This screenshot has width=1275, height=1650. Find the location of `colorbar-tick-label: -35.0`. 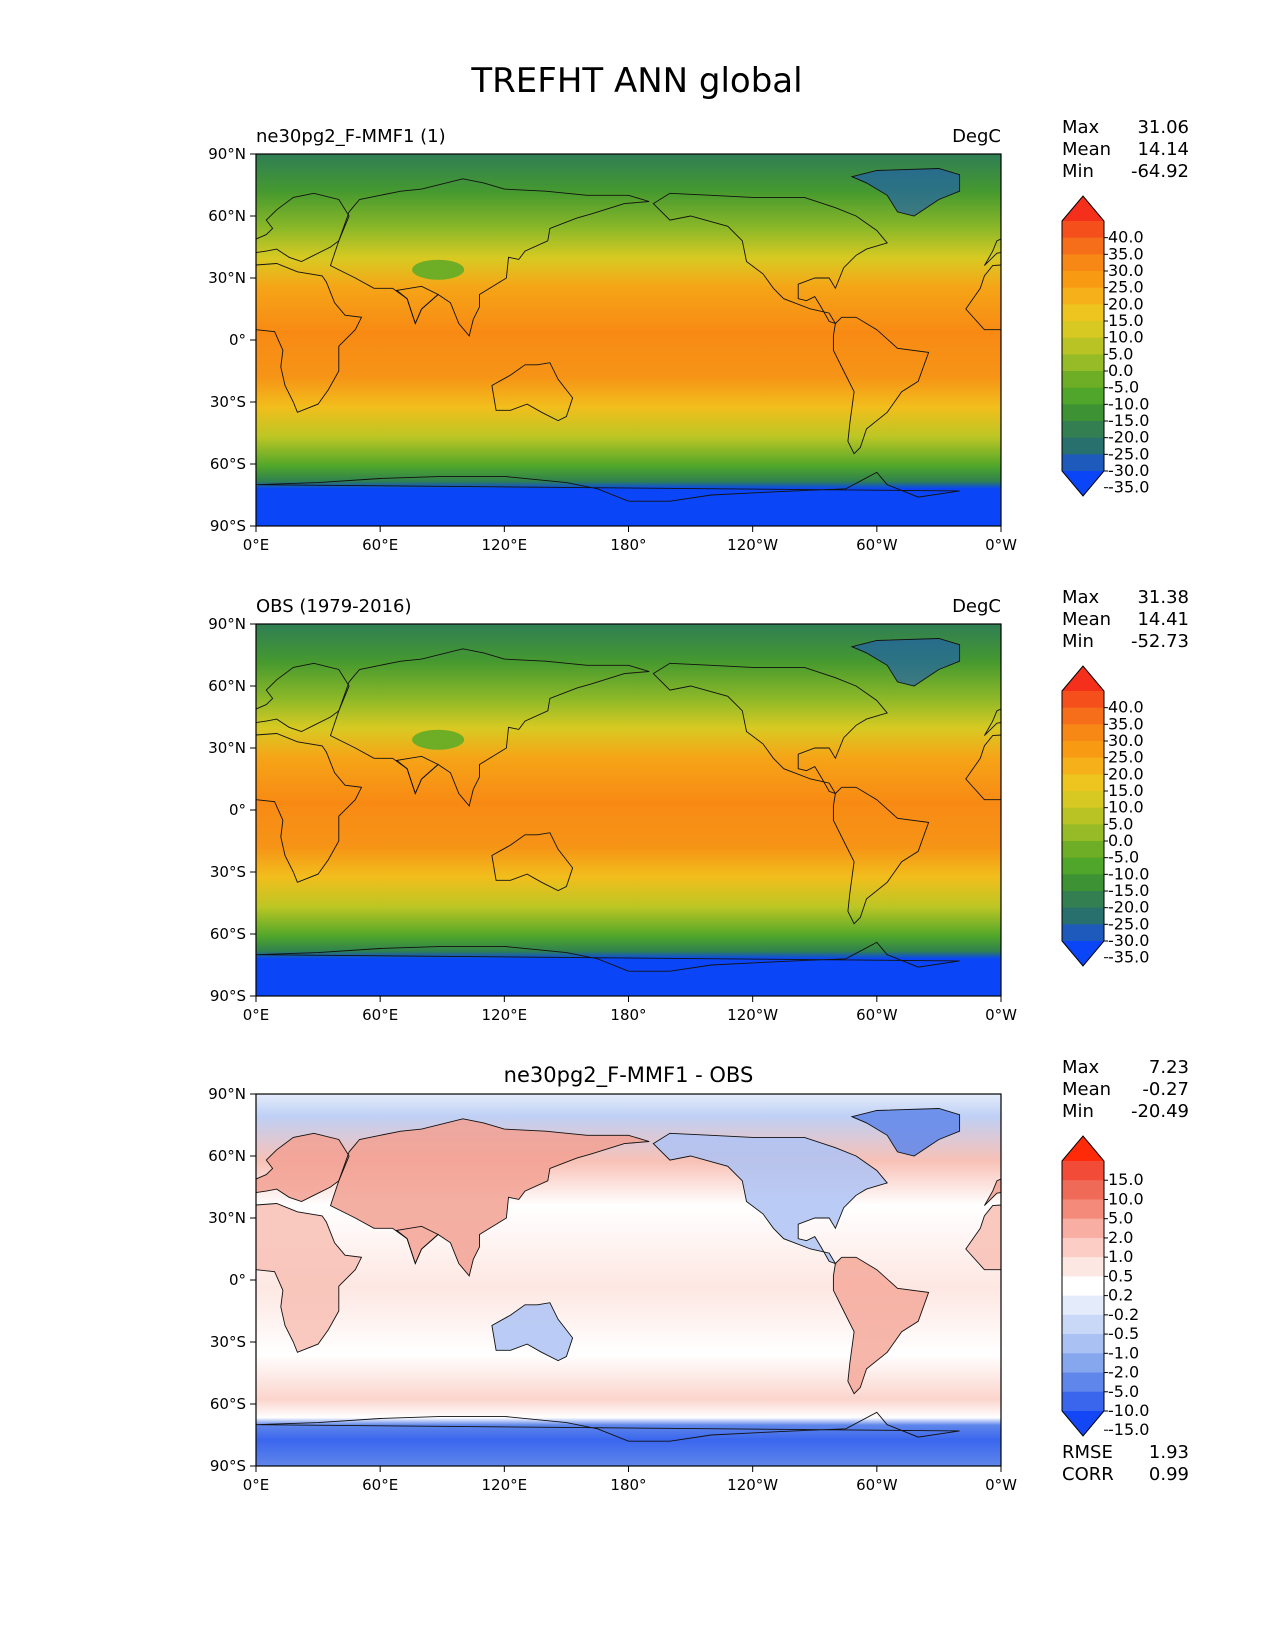

colorbar-tick-label: -35.0 is located at coordinates (1128, 487).